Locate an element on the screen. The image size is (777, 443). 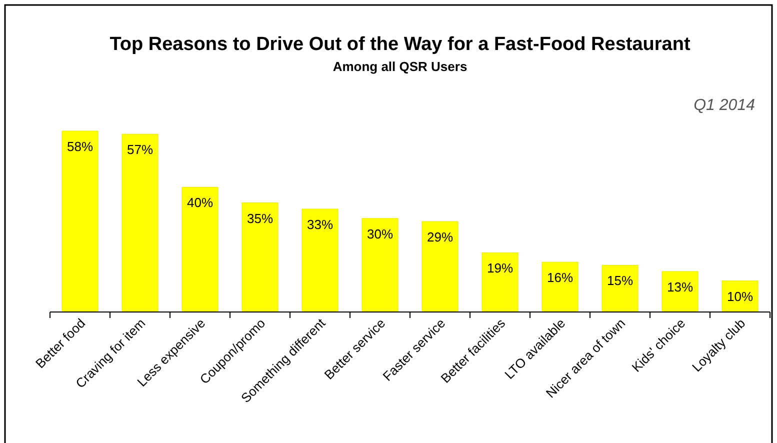
data-label: 40% is located at coordinates (200, 202).